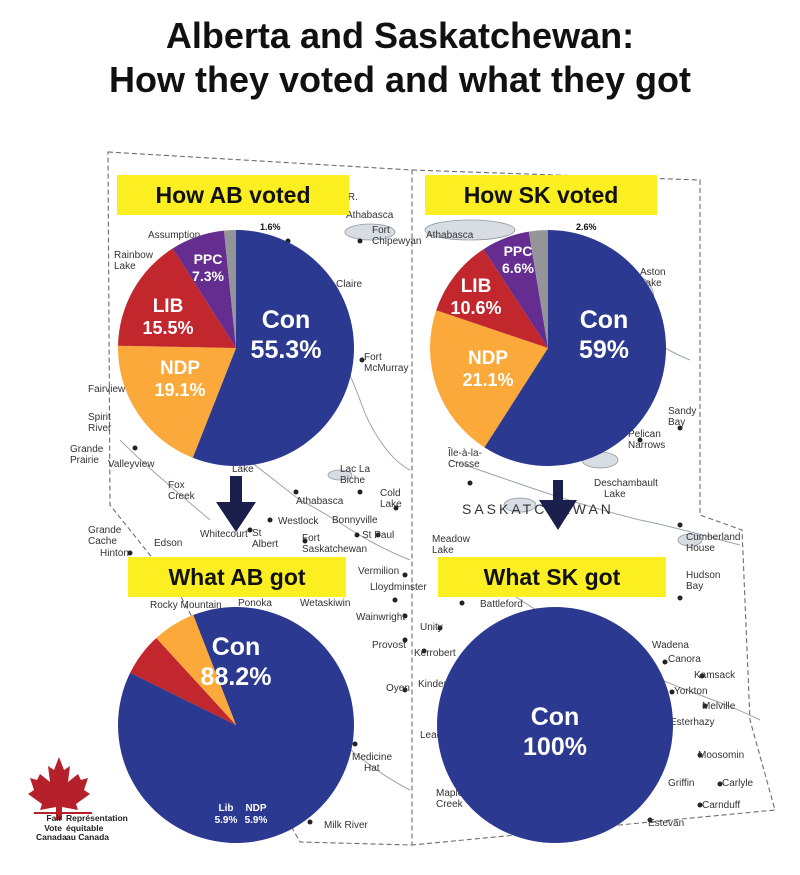 This screenshot has height=875, width=800. What do you see at coordinates (84, 460) in the screenshot?
I see `map-label: Prairie` at bounding box center [84, 460].